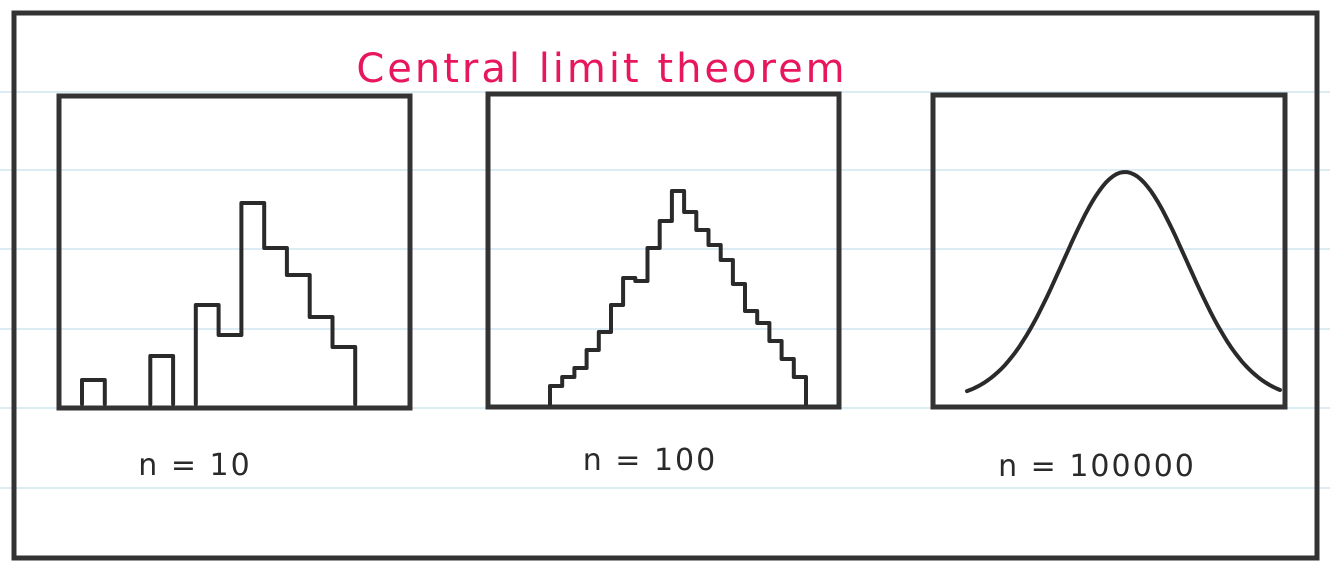  Describe the element at coordinates (1123, 282) in the screenshot. I see `bell-curve-n100000` at that location.